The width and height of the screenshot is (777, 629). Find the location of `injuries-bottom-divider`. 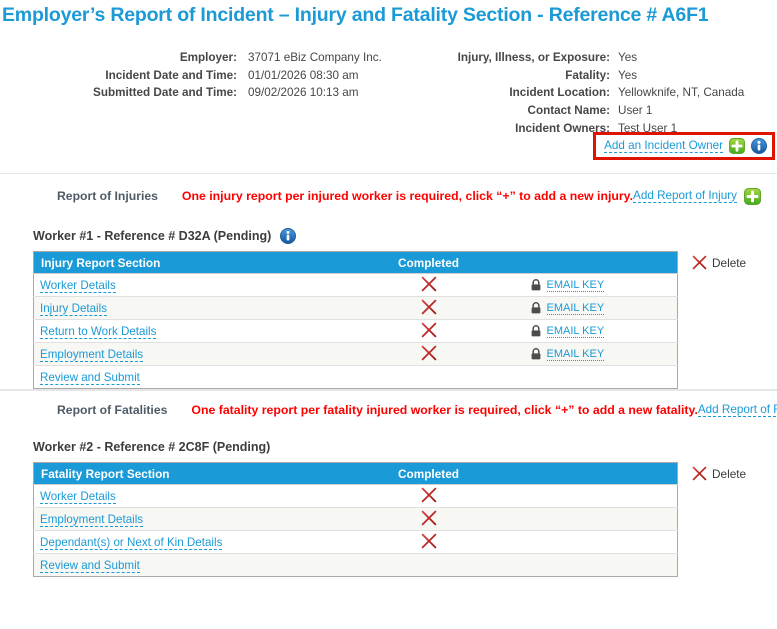

injuries-bottom-divider is located at coordinates (388, 389).